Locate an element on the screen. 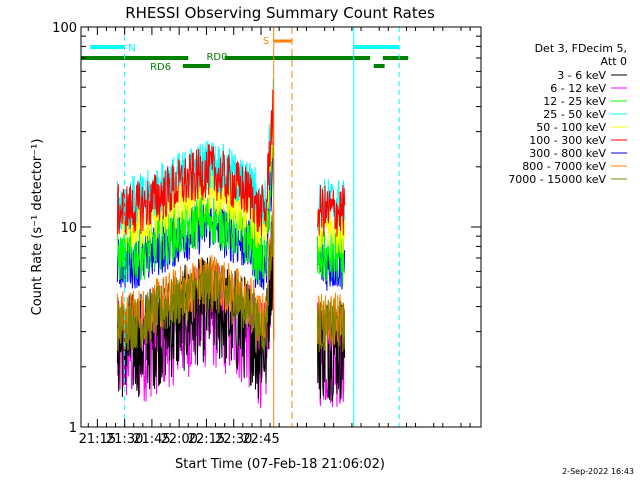 Image resolution: width=640 pixels, height=480 pixels. legend-label: 25 - 50 keV is located at coordinates (574, 114).